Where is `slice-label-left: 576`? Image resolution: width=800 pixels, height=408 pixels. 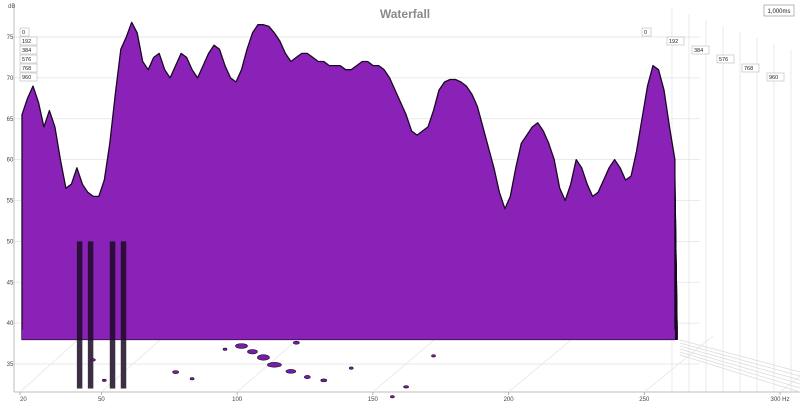 slice-label-left: 576 is located at coordinates (26, 60).